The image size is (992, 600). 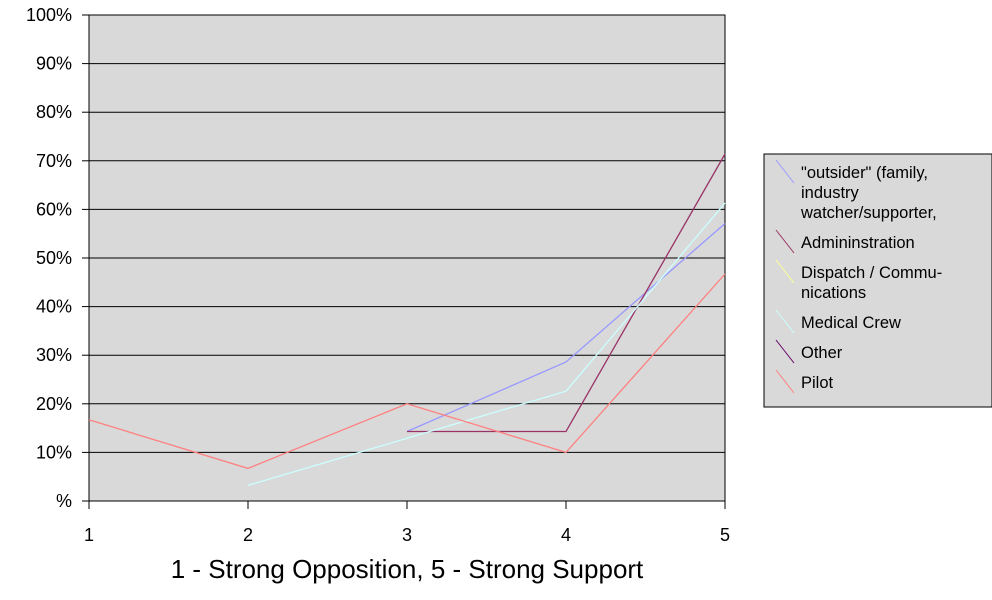 I want to click on series-line, so click(x=566, y=328).